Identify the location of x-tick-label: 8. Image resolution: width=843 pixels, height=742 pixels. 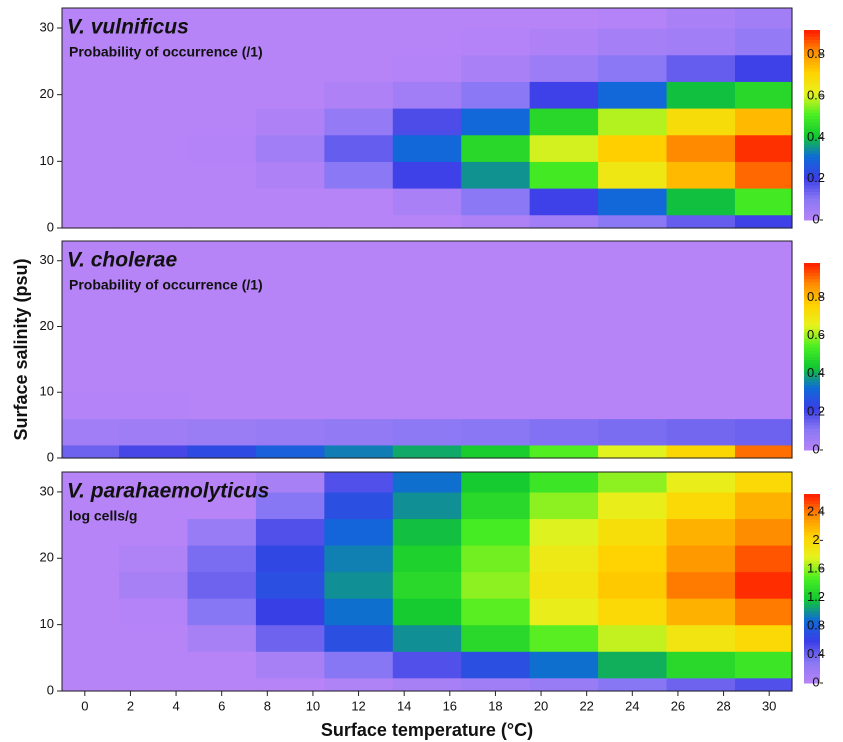
(267, 705).